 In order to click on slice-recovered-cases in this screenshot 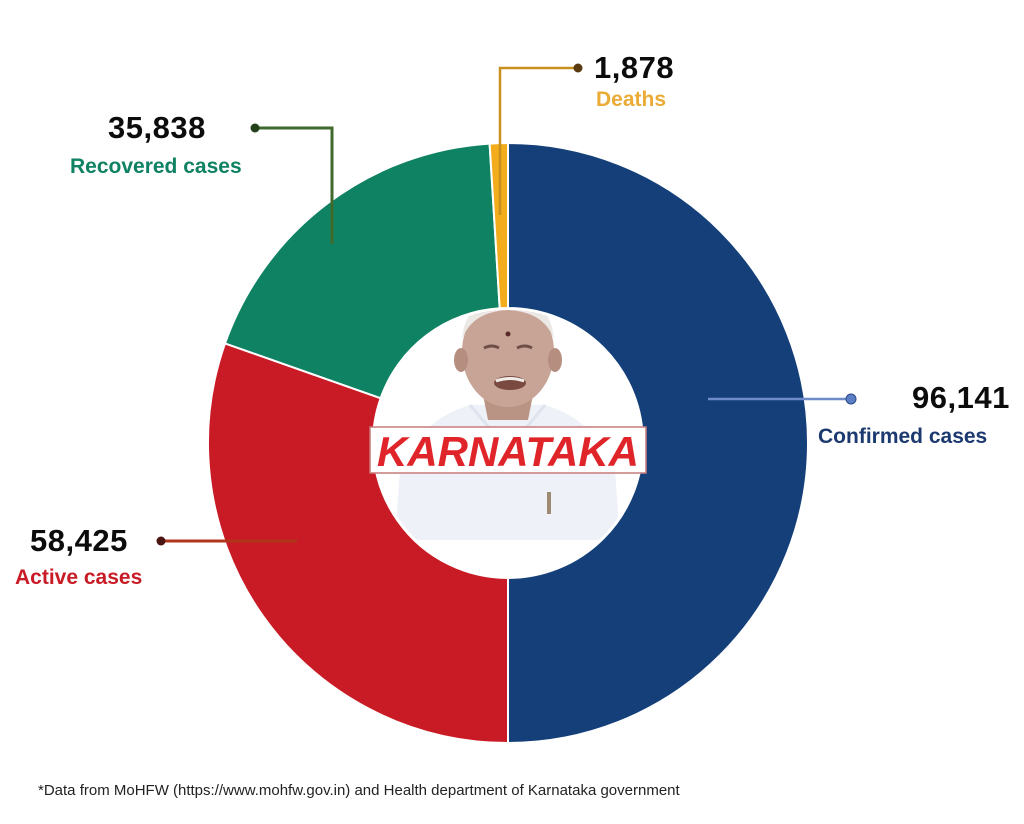, I will do `click(362, 271)`.